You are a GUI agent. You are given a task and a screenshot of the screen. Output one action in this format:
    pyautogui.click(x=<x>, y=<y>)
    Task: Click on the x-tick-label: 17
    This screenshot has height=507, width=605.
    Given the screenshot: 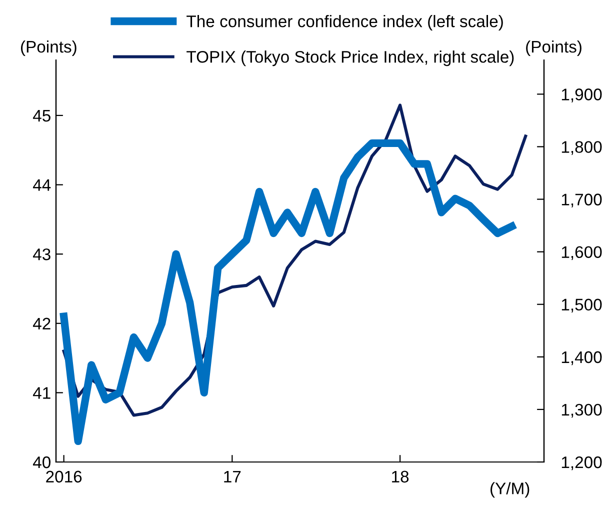 What is the action you would take?
    pyautogui.click(x=232, y=476)
    